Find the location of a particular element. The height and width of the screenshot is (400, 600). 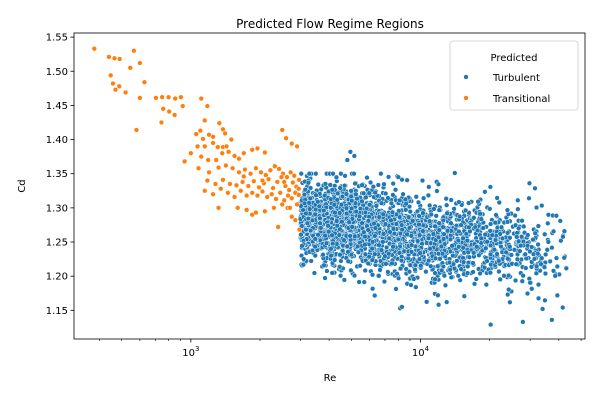

y-axis: 1.15 1.20 1.25 1.30 1.35 1.40 1.45 1.50 1.55 is located at coordinates (60, 175).